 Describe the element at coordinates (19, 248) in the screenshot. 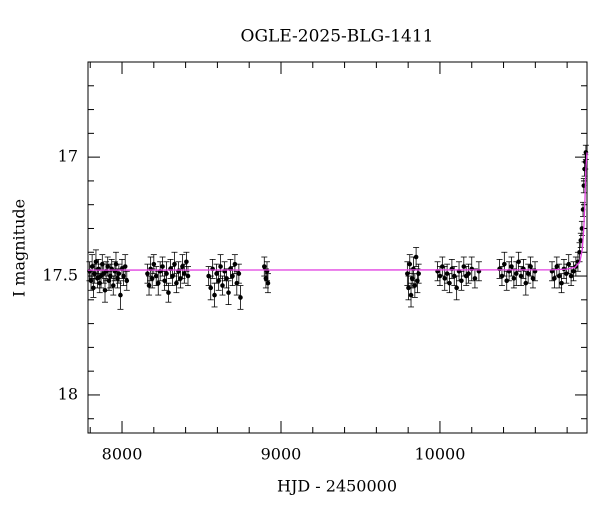

I see `y-axis-label: I magnitude` at that location.